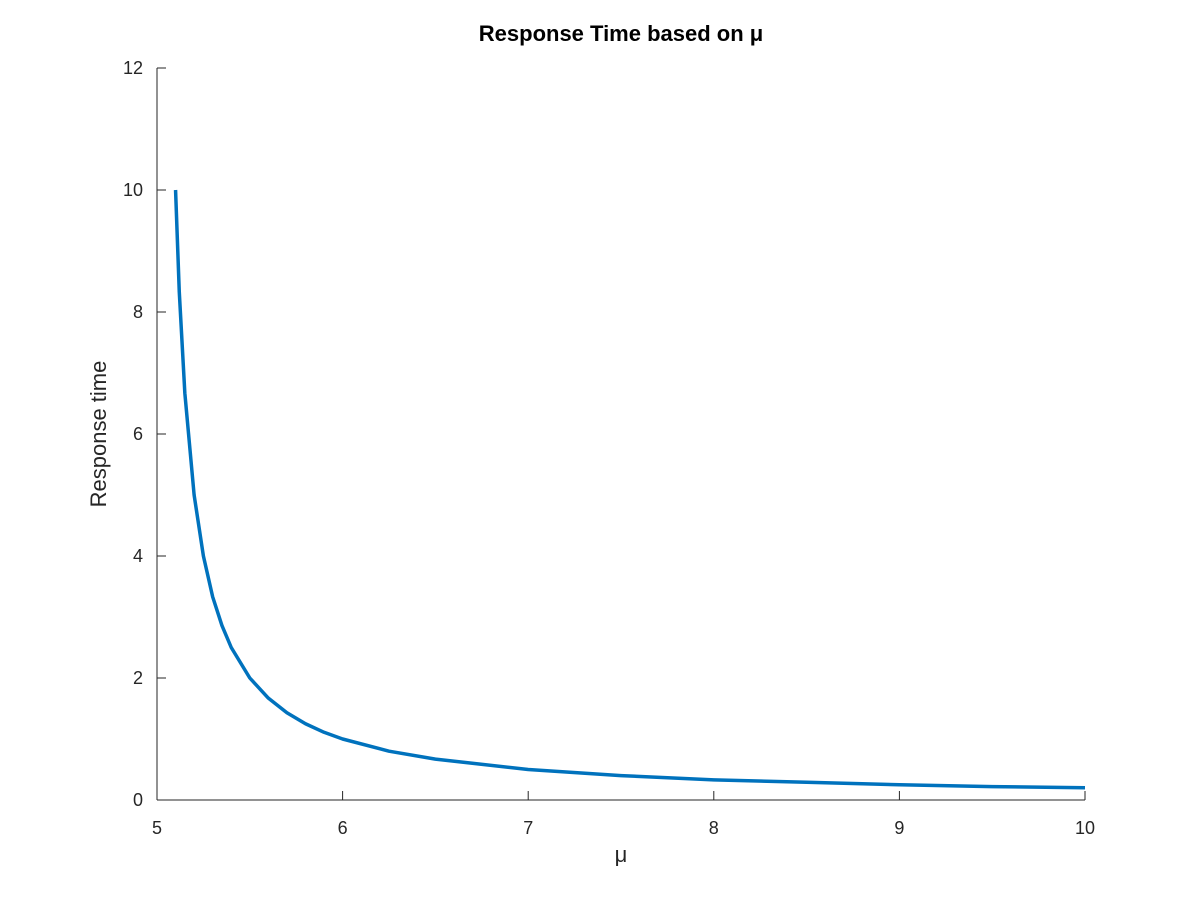 The image size is (1200, 900). I want to click on x-tick-label: 5, so click(157, 828).